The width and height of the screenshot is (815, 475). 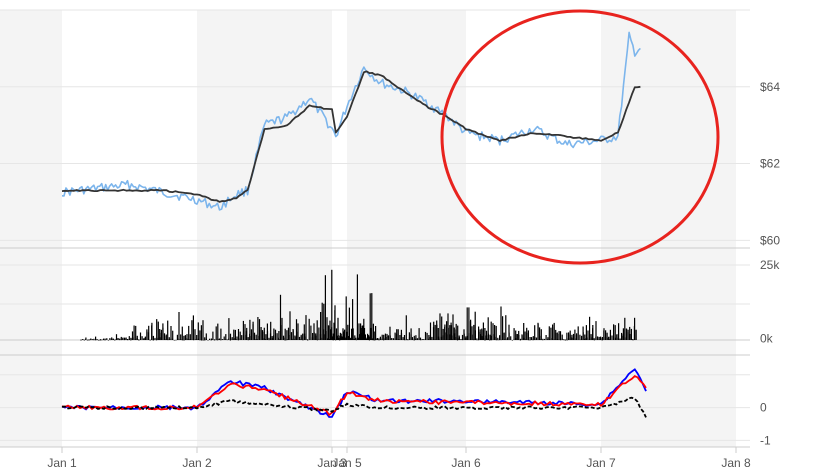 What do you see at coordinates (466, 463) in the screenshot?
I see `x-tick-label: Jan 6` at bounding box center [466, 463].